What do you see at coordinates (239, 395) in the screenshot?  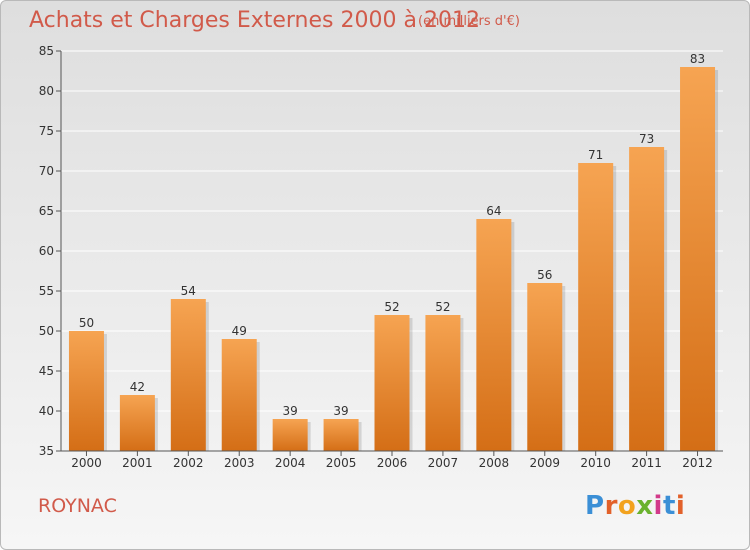 I see `bar-2003` at bounding box center [239, 395].